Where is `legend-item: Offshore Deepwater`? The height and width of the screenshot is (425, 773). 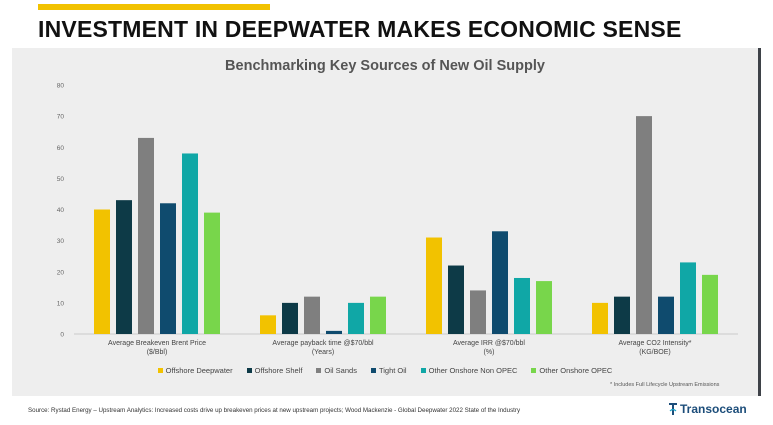
legend-item: Offshore Deepwater is located at coordinates (195, 370).